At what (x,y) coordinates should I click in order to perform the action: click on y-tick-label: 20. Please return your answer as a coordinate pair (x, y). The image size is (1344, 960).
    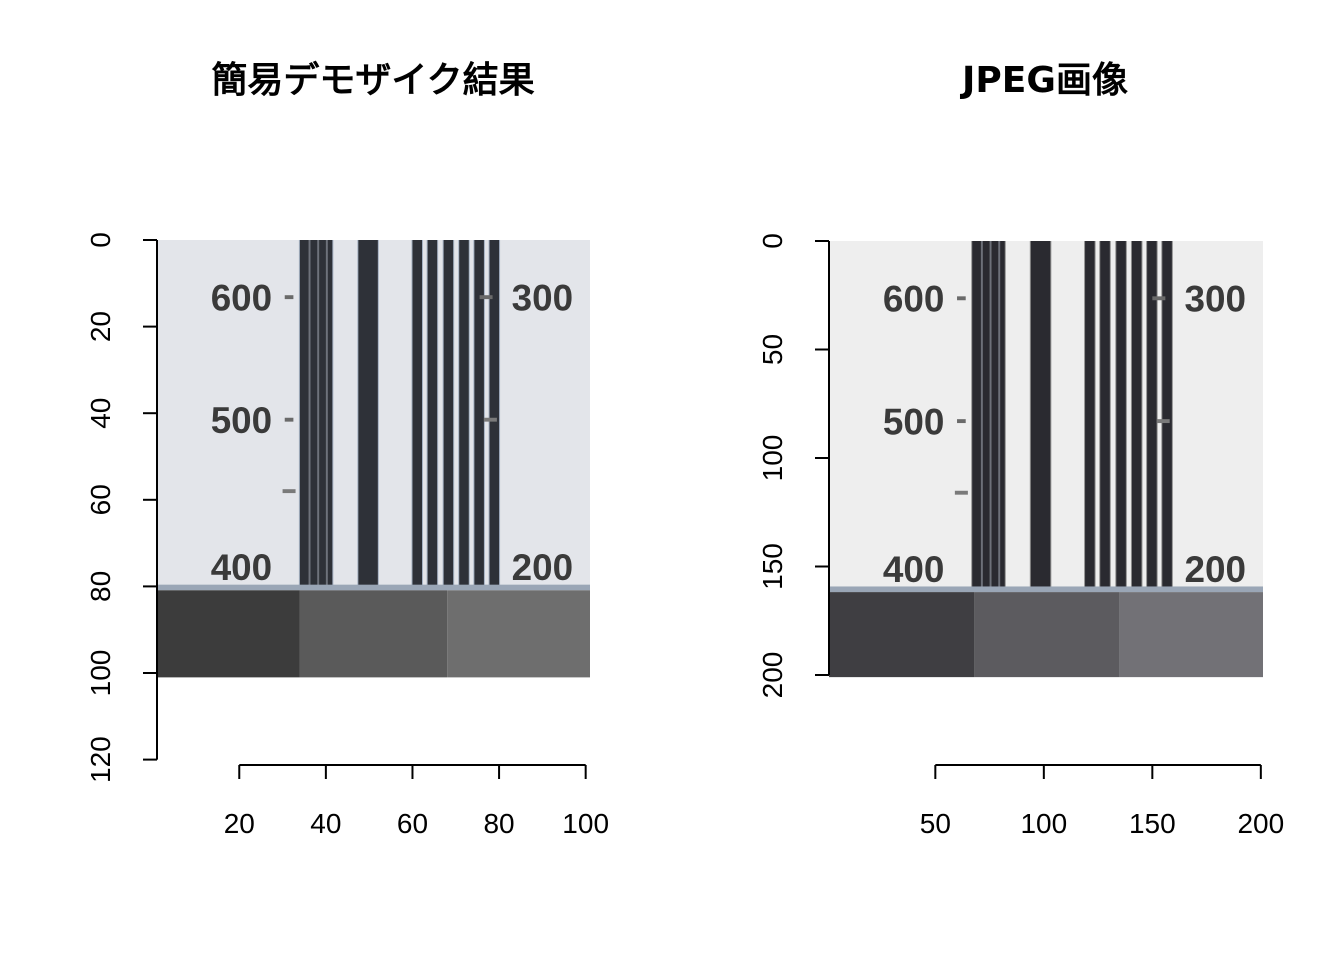
    Looking at the image, I should click on (100, 326).